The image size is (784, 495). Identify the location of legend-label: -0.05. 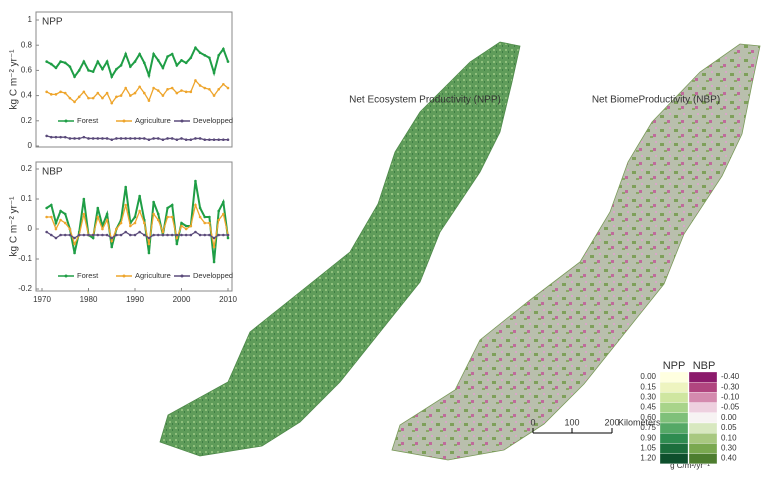
(730, 407).